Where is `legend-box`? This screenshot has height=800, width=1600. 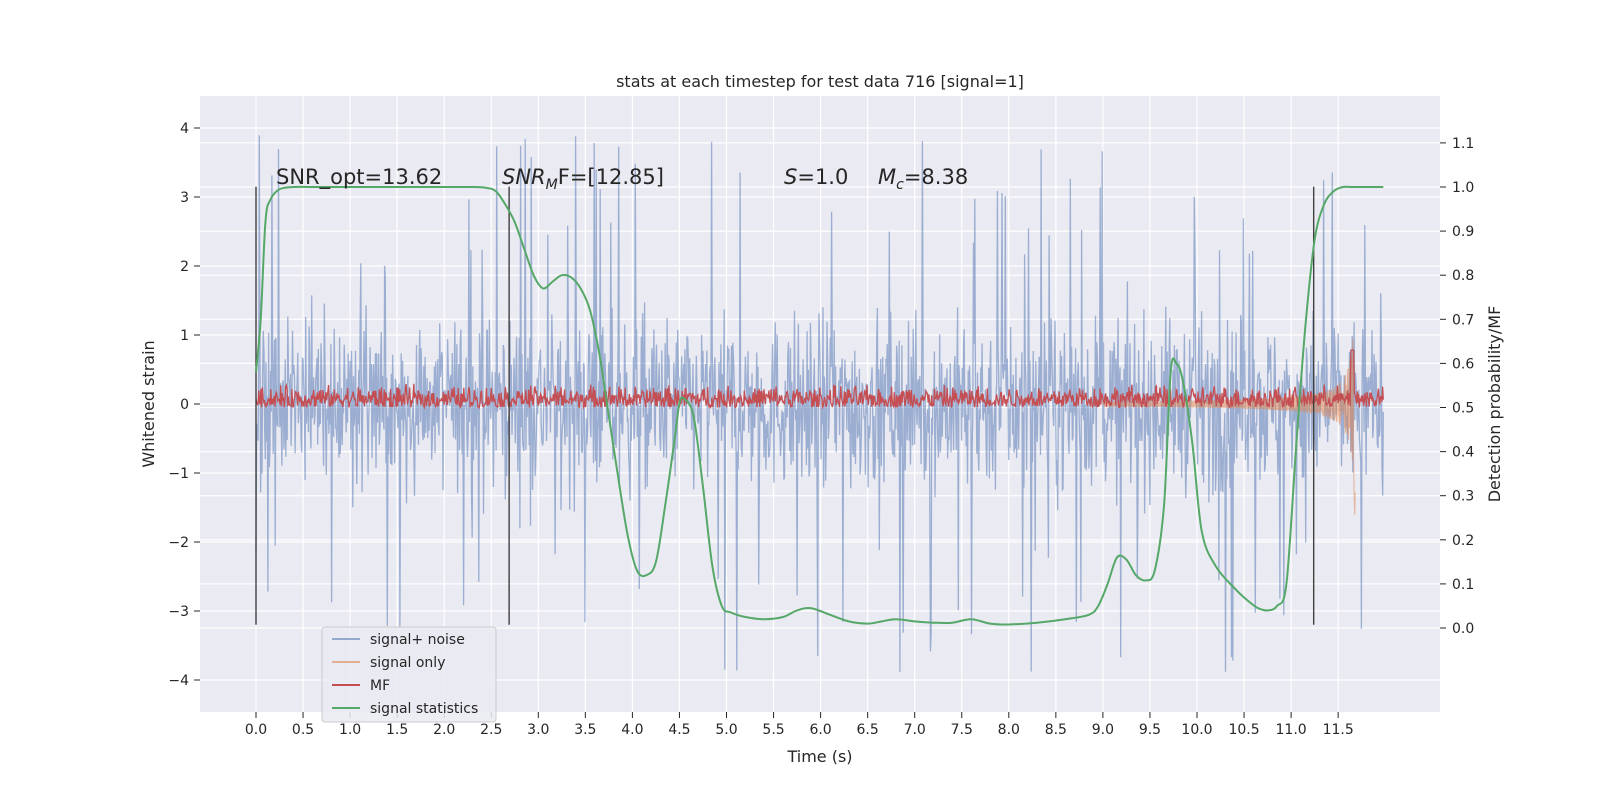
legend-box is located at coordinates (409, 674).